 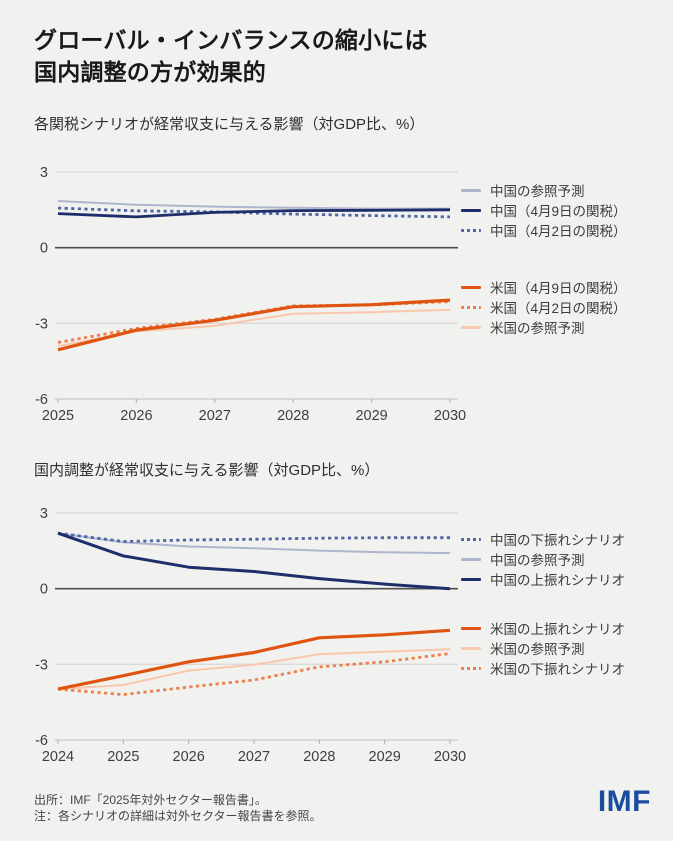 What do you see at coordinates (557, 540) in the screenshot?
I see `legend-label: 中国の下振れシナリオ` at bounding box center [557, 540].